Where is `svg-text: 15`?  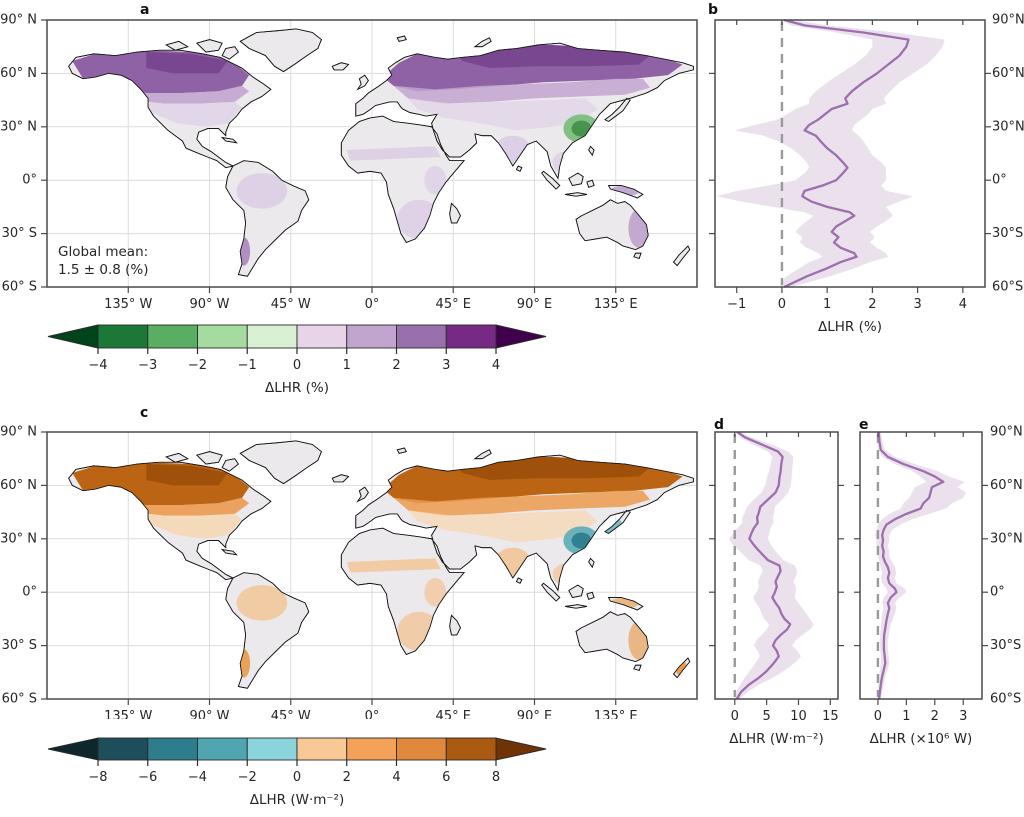
svg-text: 15 is located at coordinates (830, 716).